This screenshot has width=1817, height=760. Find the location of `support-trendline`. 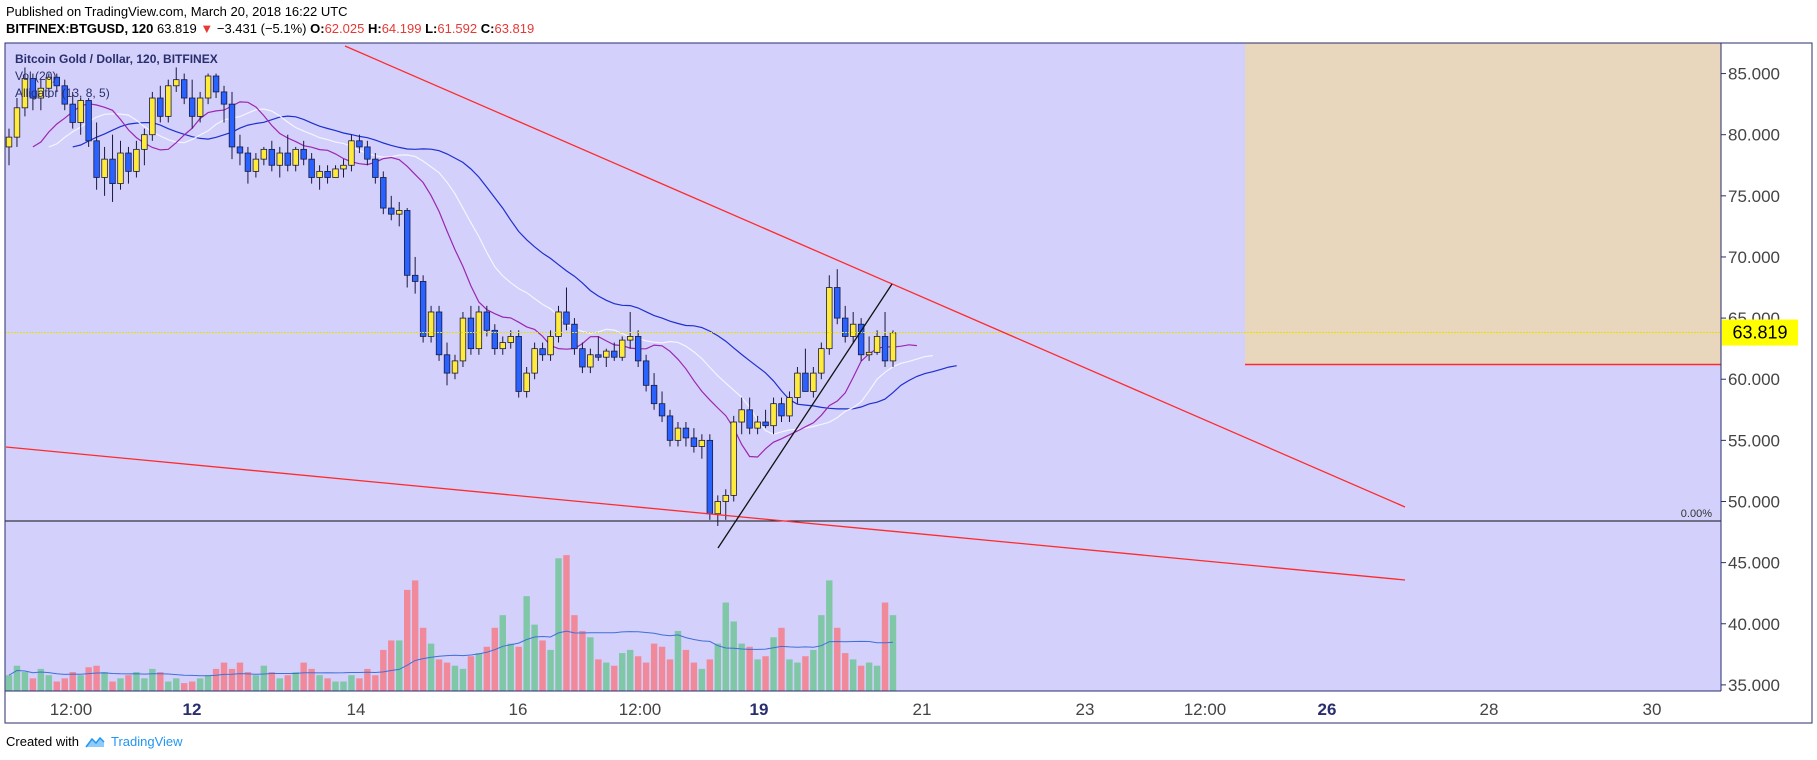

support-trendline is located at coordinates (705, 513).